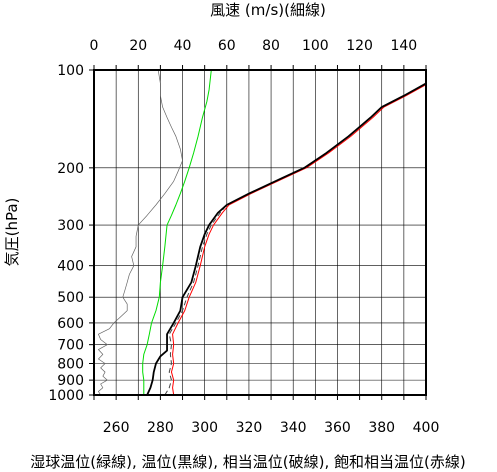 This screenshot has height=472, width=497. What do you see at coordinates (70, 365) in the screenshot?
I see `tick-label-pressure-800: 800` at bounding box center [70, 365].